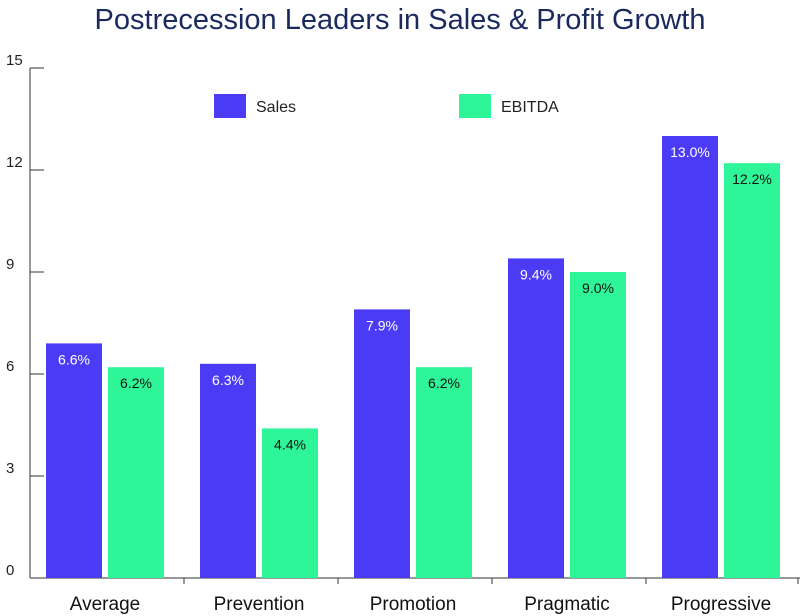  Describe the element at coordinates (74, 460) in the screenshot. I see `bar-sales-average` at that location.